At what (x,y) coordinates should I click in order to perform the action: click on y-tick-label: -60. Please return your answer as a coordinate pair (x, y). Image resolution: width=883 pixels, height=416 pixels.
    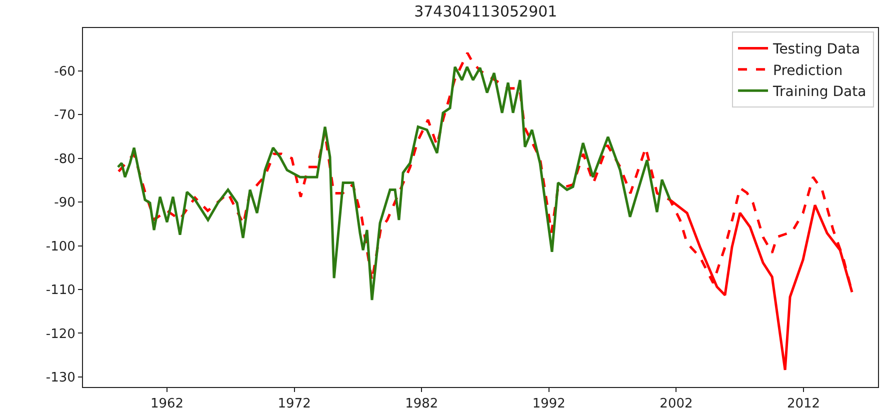
    Looking at the image, I should click on (65, 72).